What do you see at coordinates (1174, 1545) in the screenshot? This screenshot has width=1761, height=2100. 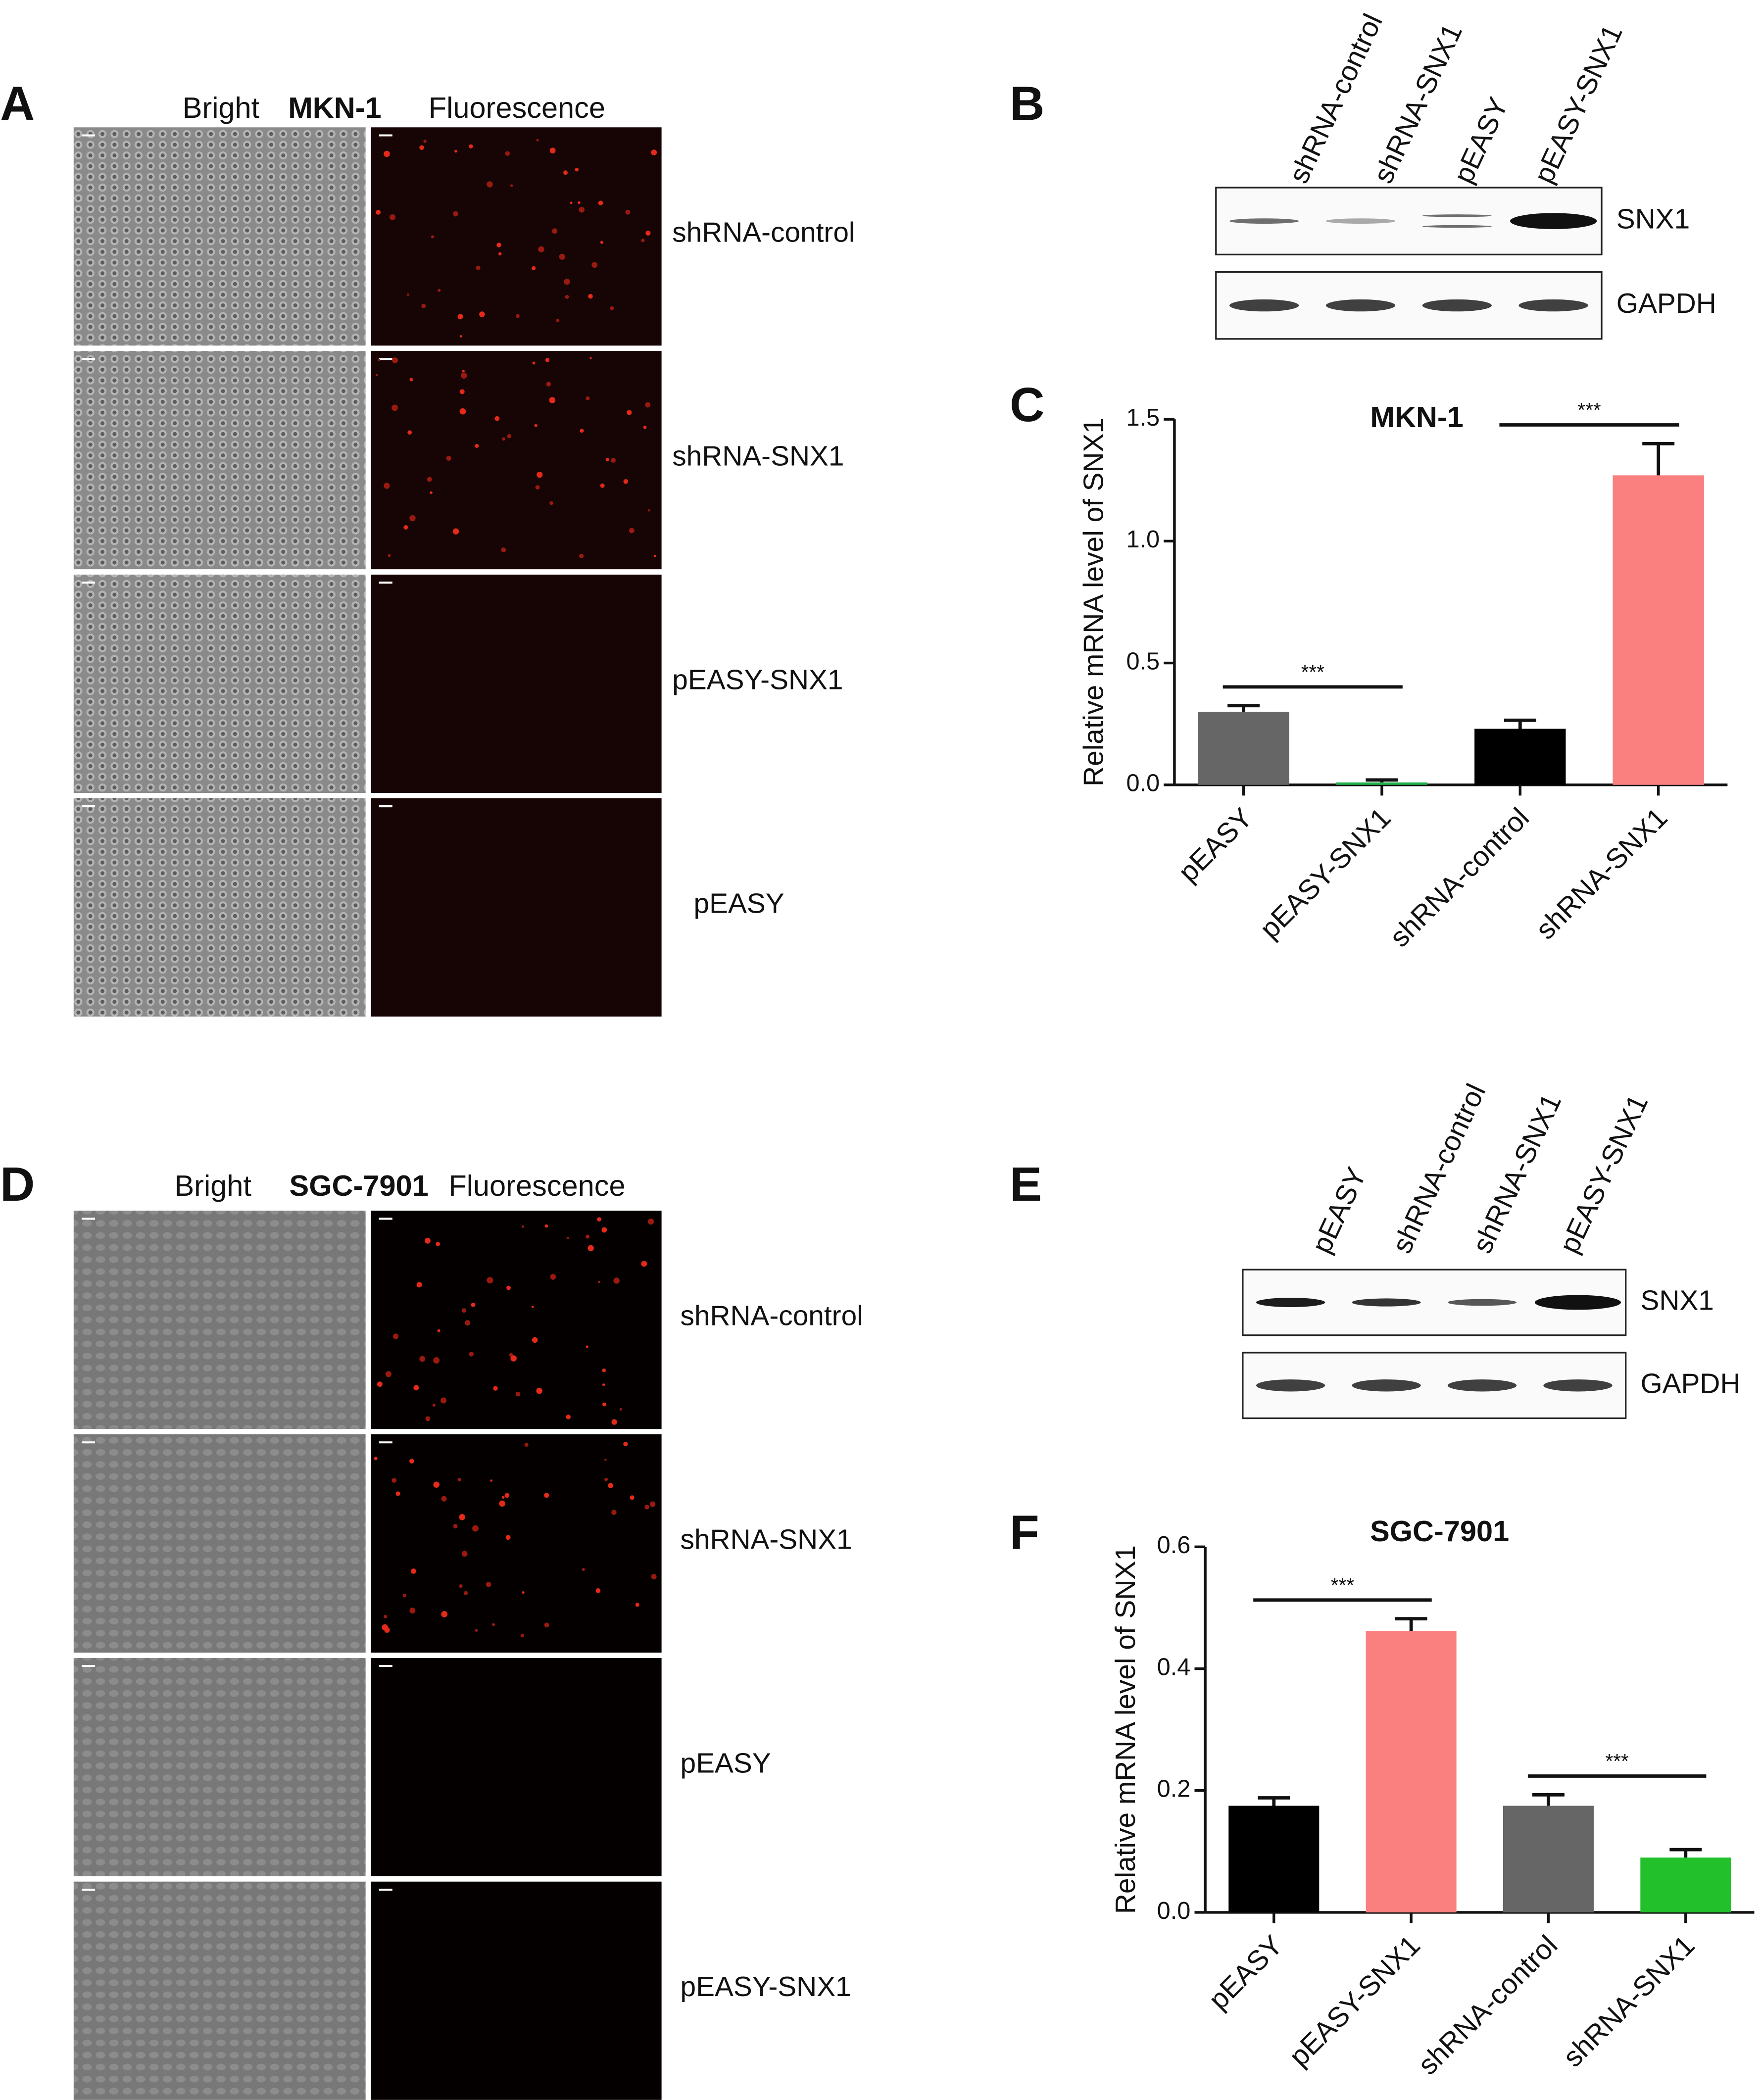 I see `y-tick-label: 0.6` at bounding box center [1174, 1545].